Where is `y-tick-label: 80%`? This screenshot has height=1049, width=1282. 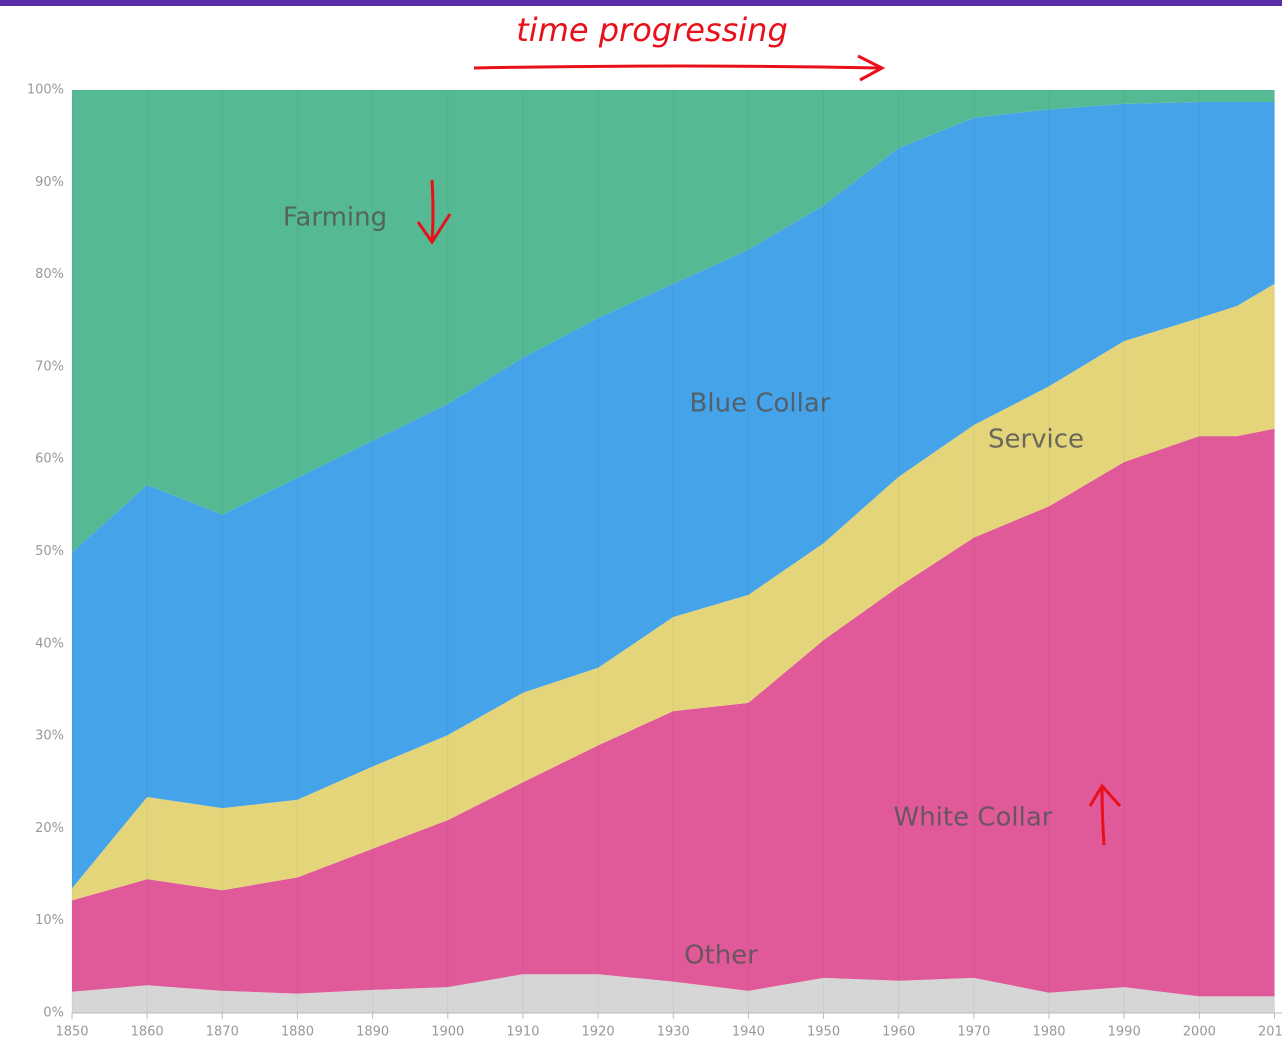 y-tick-label: 80% is located at coordinates (49, 274).